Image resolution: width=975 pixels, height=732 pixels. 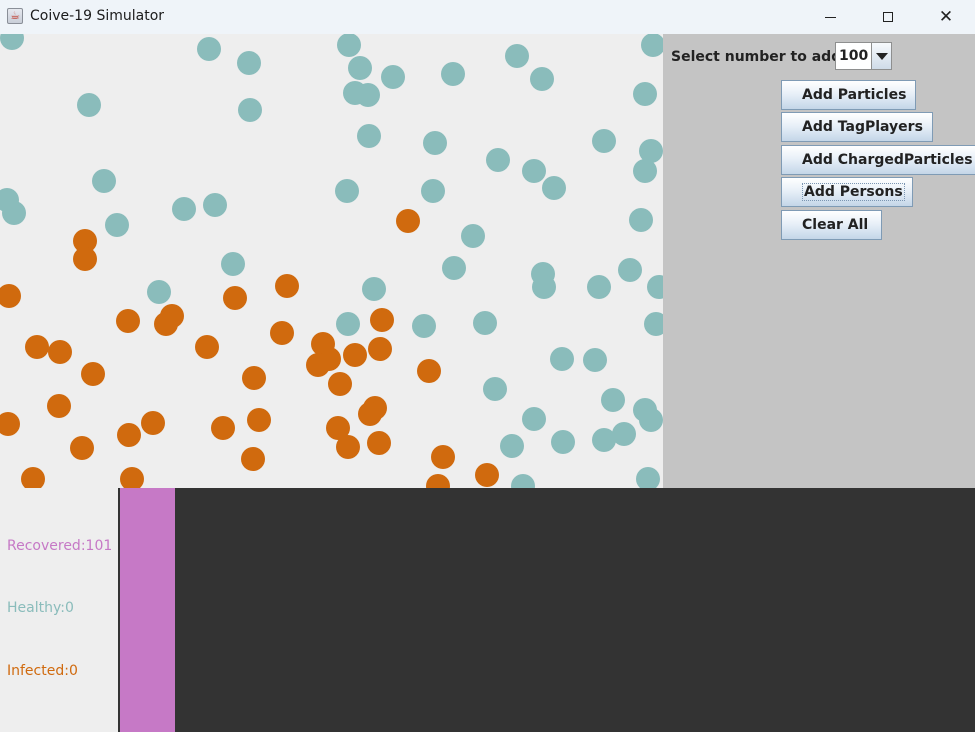 I want to click on maximize-button, so click(x=888, y=17).